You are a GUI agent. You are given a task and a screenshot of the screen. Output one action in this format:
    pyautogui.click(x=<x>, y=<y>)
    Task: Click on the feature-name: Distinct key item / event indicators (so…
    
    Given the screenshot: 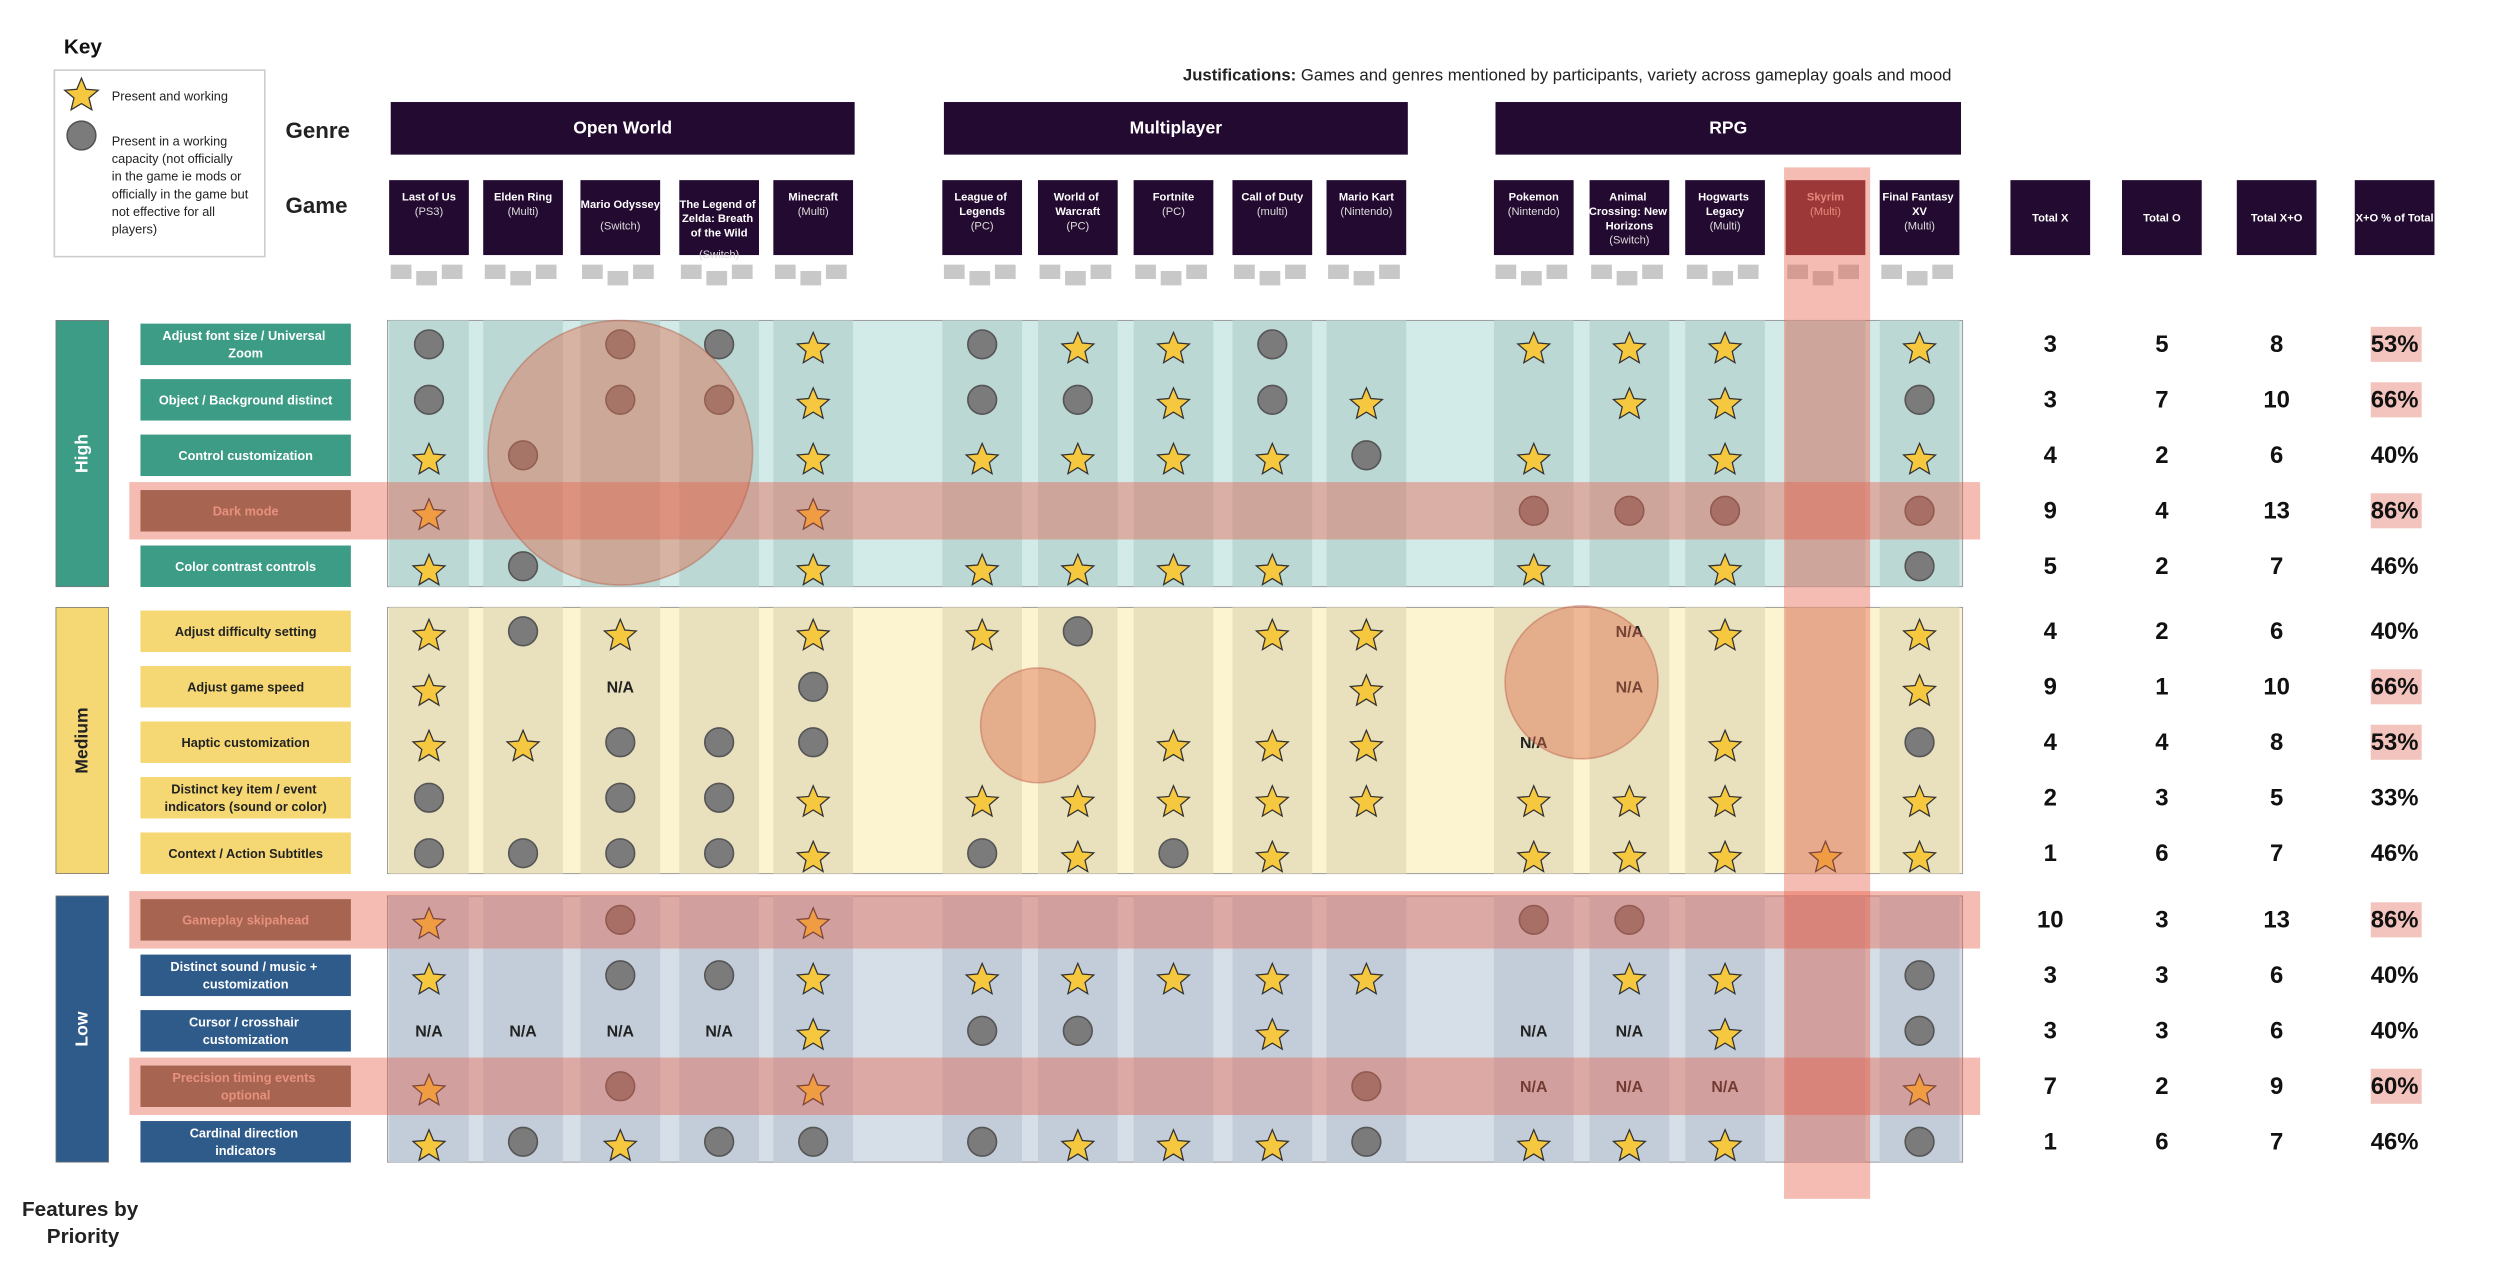 What is the action you would take?
    pyautogui.click(x=246, y=798)
    